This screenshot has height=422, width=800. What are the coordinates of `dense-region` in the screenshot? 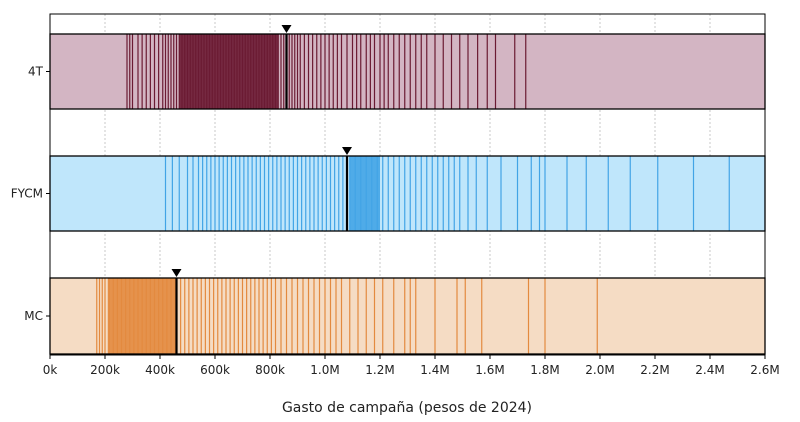 It's located at (364, 193).